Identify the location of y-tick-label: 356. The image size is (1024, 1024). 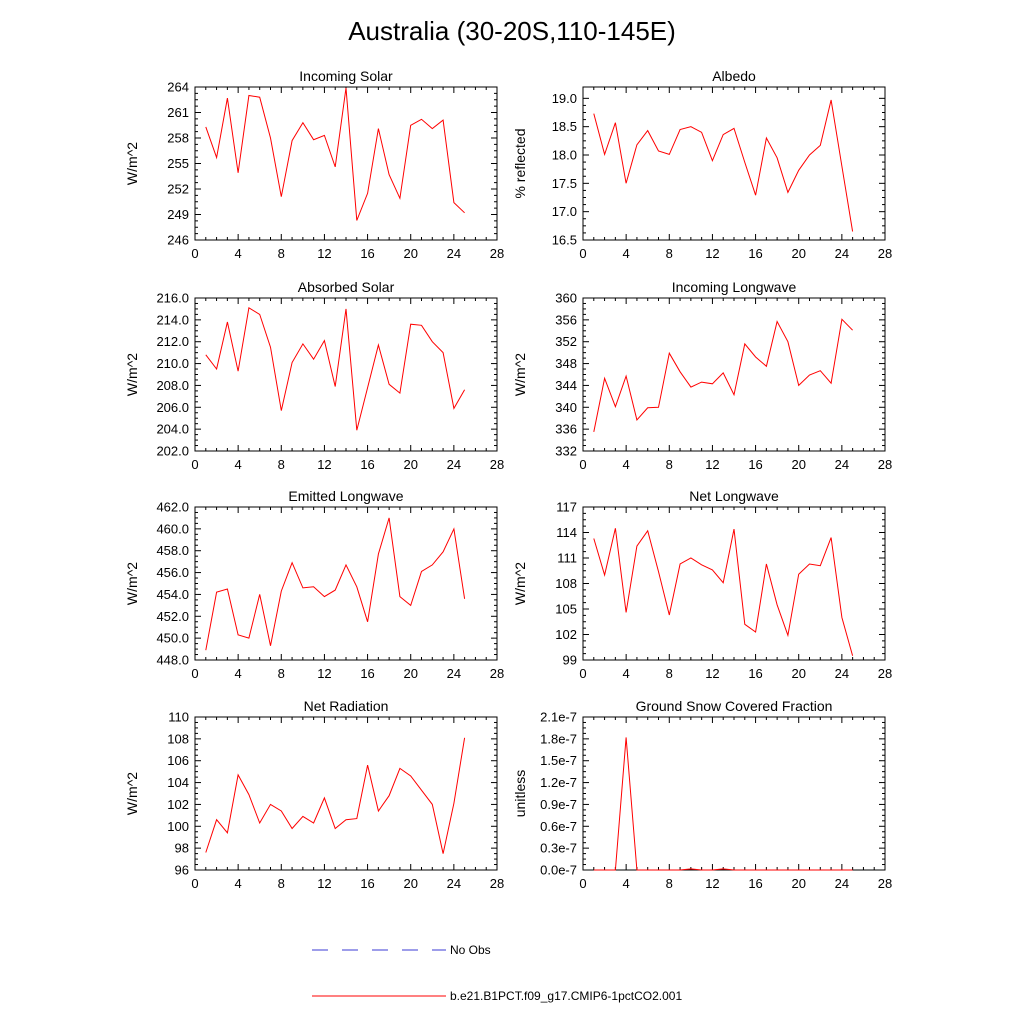
(566, 319).